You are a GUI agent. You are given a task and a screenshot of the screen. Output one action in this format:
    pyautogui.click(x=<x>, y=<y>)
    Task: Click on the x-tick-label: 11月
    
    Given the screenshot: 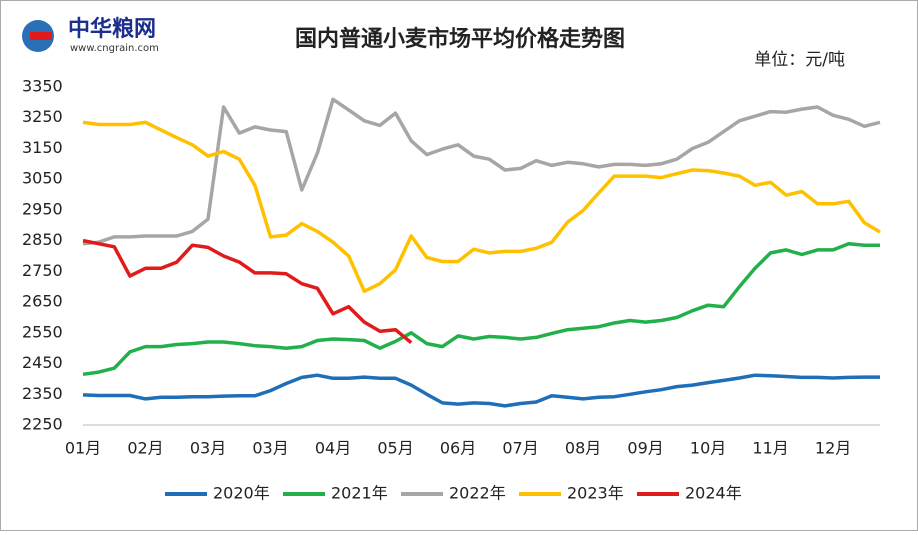 What is the action you would take?
    pyautogui.click(x=770, y=448)
    